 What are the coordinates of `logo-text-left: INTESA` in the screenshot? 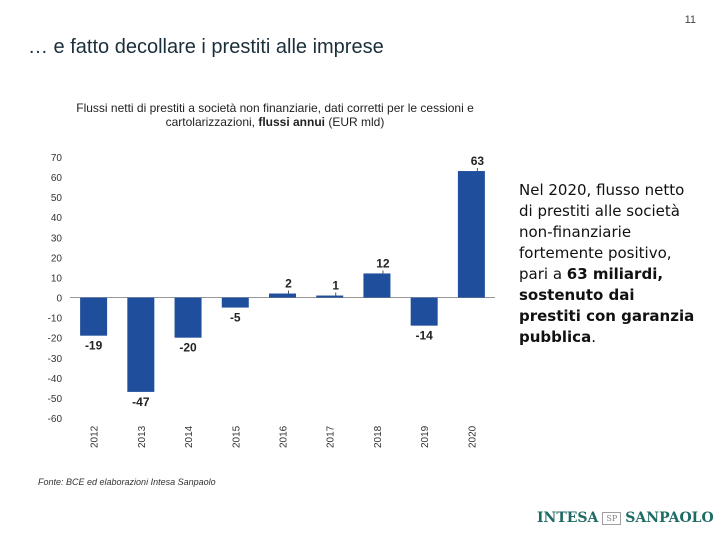 It's located at (568, 518).